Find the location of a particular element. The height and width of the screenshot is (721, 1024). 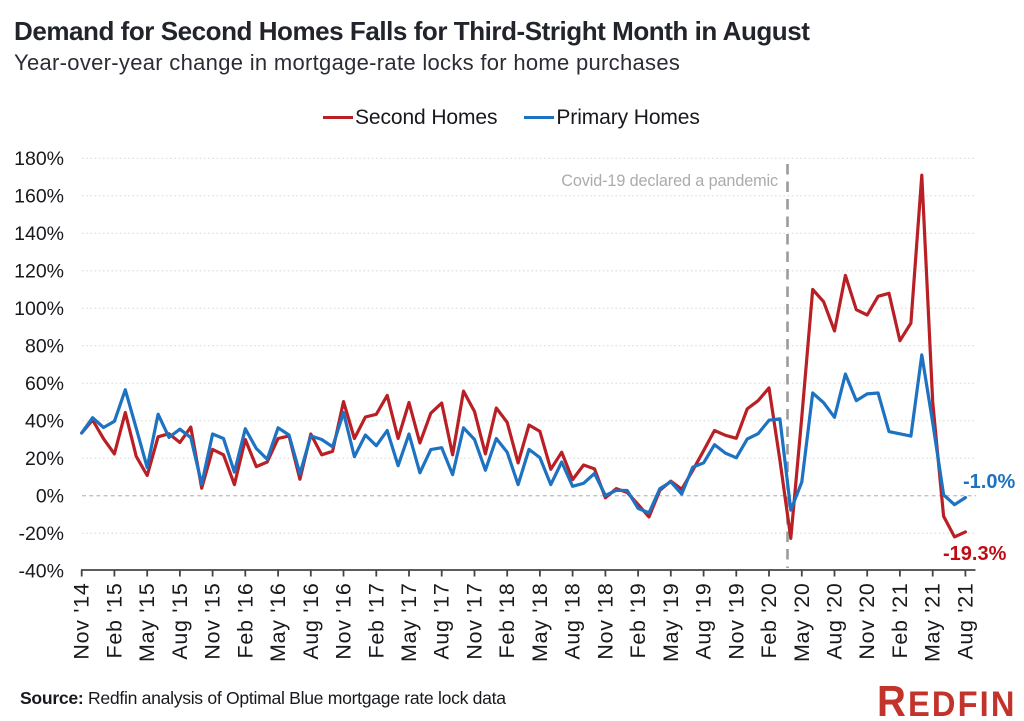

svg-text: Feb '17 is located at coordinates (376, 621).